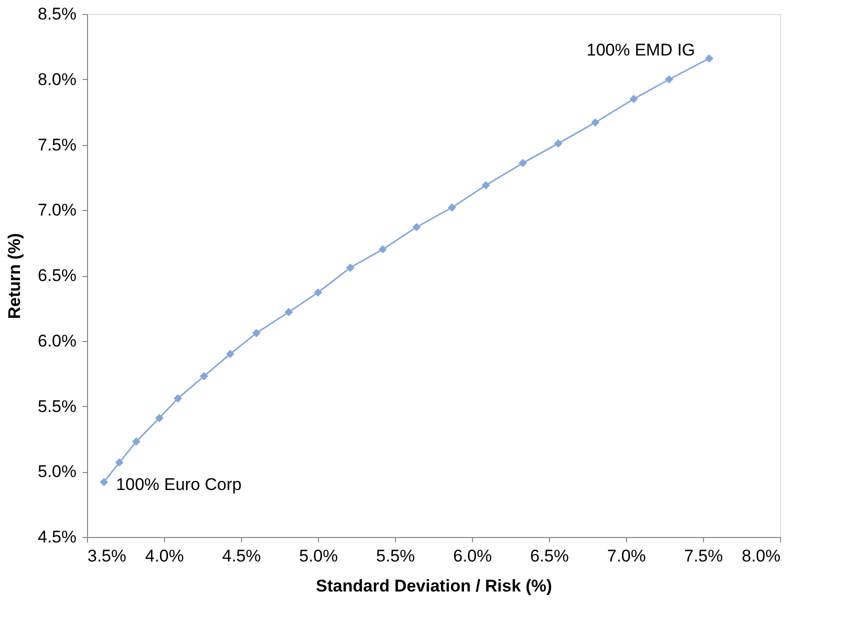 The image size is (857, 639). I want to click on y-tick-label: 6.0%, so click(57, 340).